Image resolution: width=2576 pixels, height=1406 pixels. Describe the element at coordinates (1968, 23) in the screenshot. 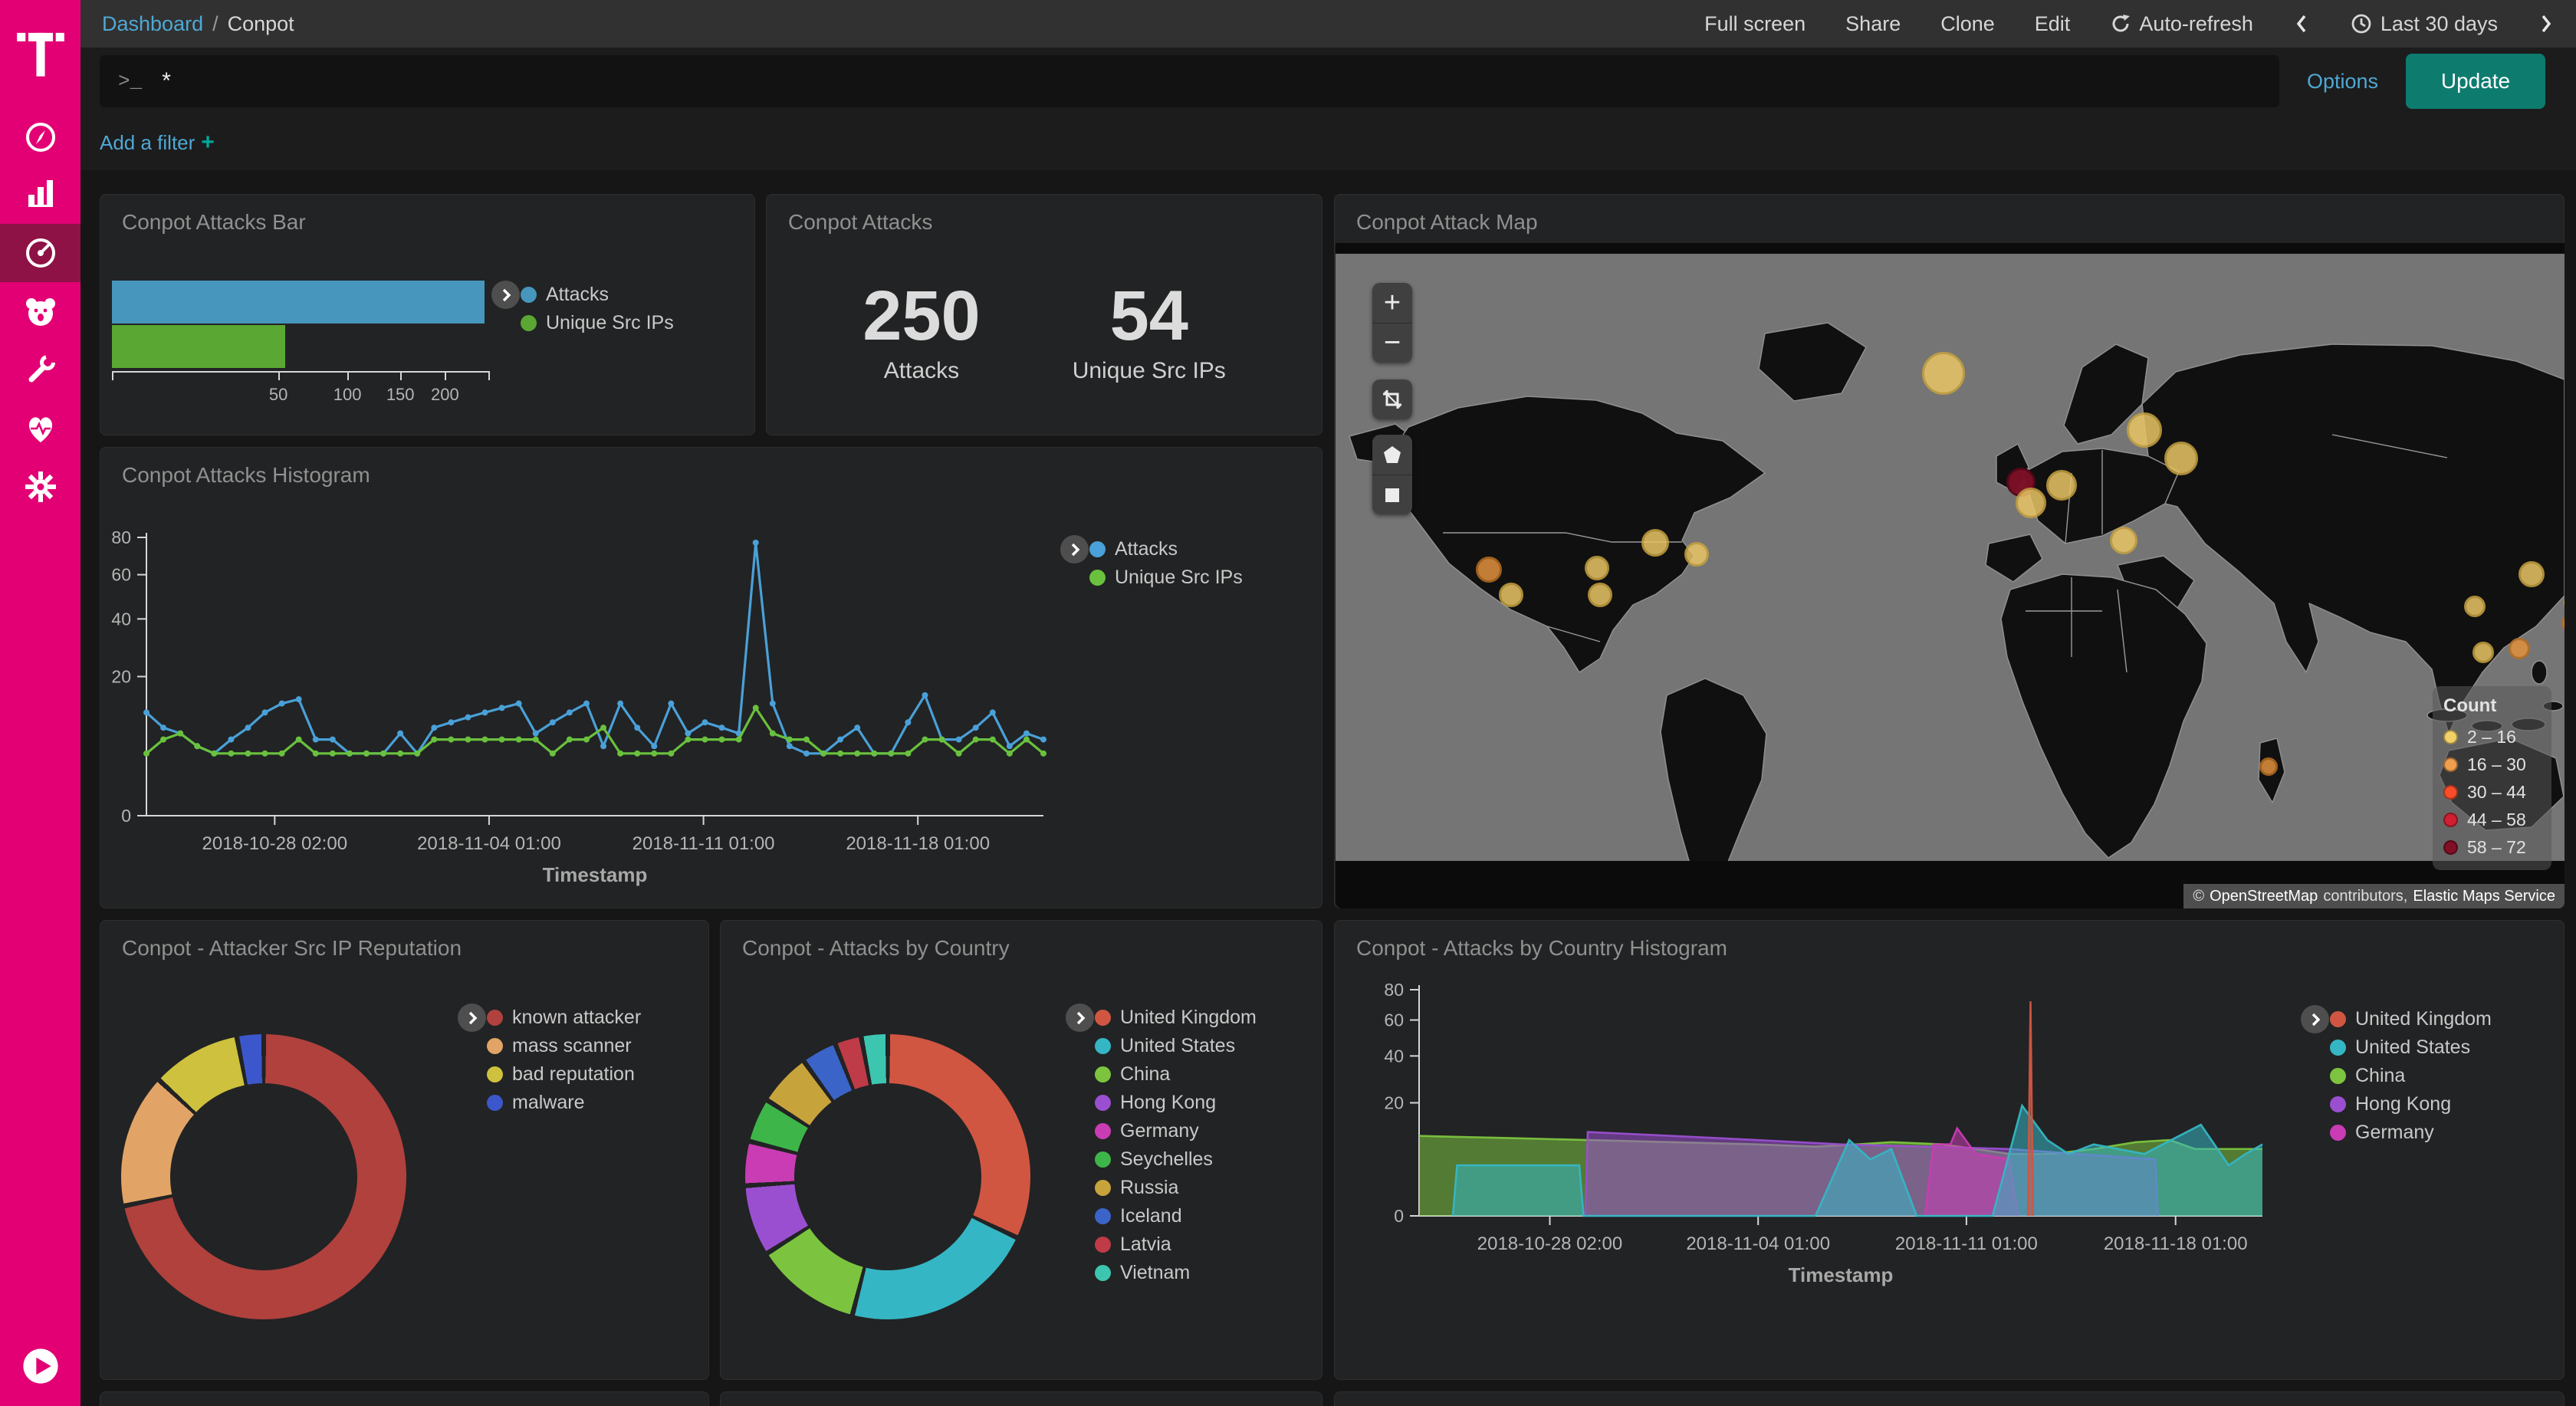

I see `menu-item-clone: Clone` at that location.